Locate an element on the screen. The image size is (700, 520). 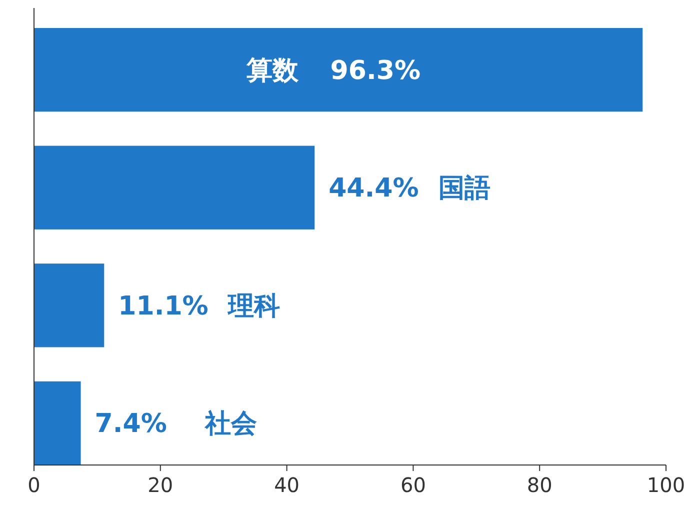
y-tick-label: 社会 is located at coordinates (230, 424).